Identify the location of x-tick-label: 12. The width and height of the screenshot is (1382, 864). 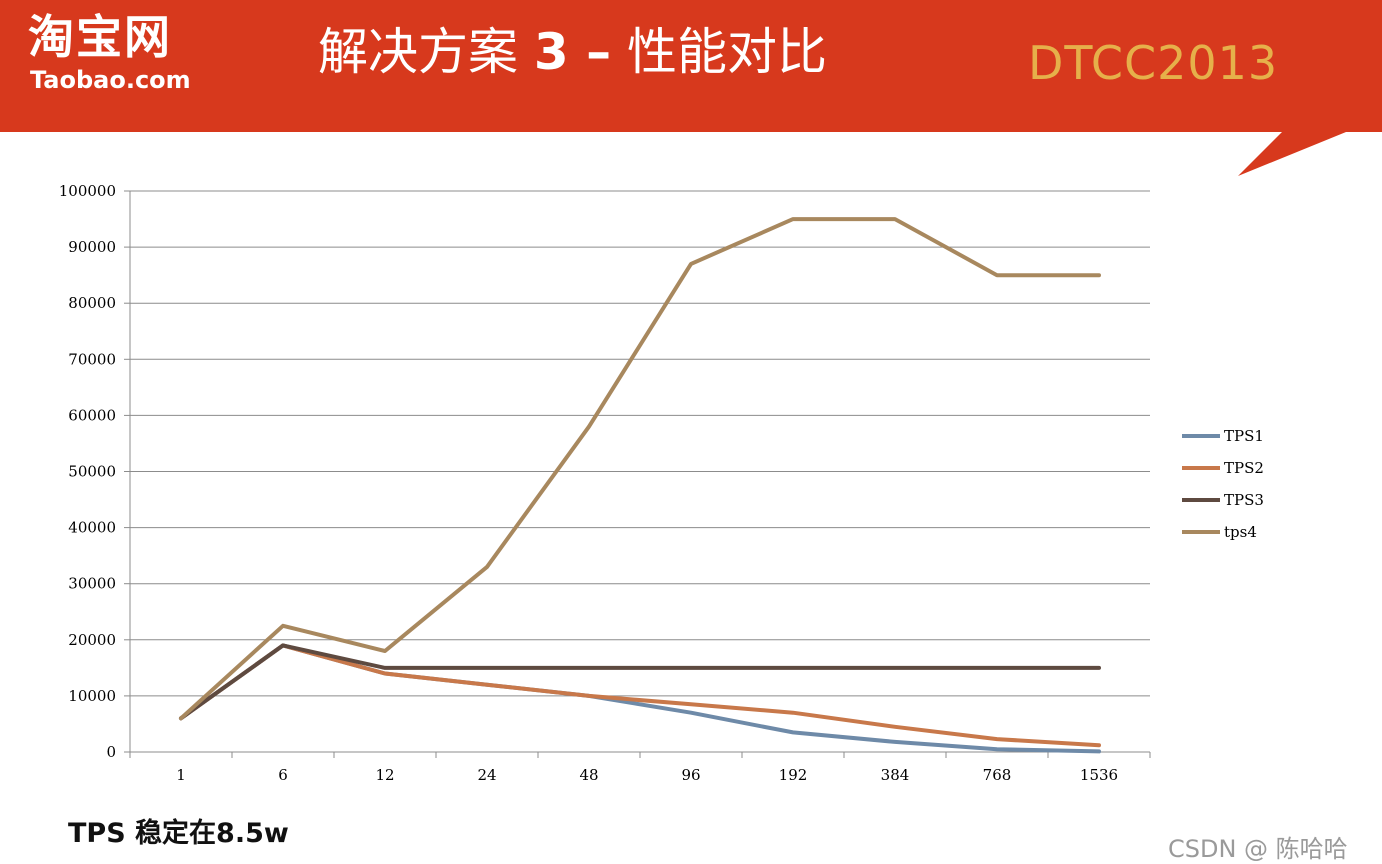
(384, 775).